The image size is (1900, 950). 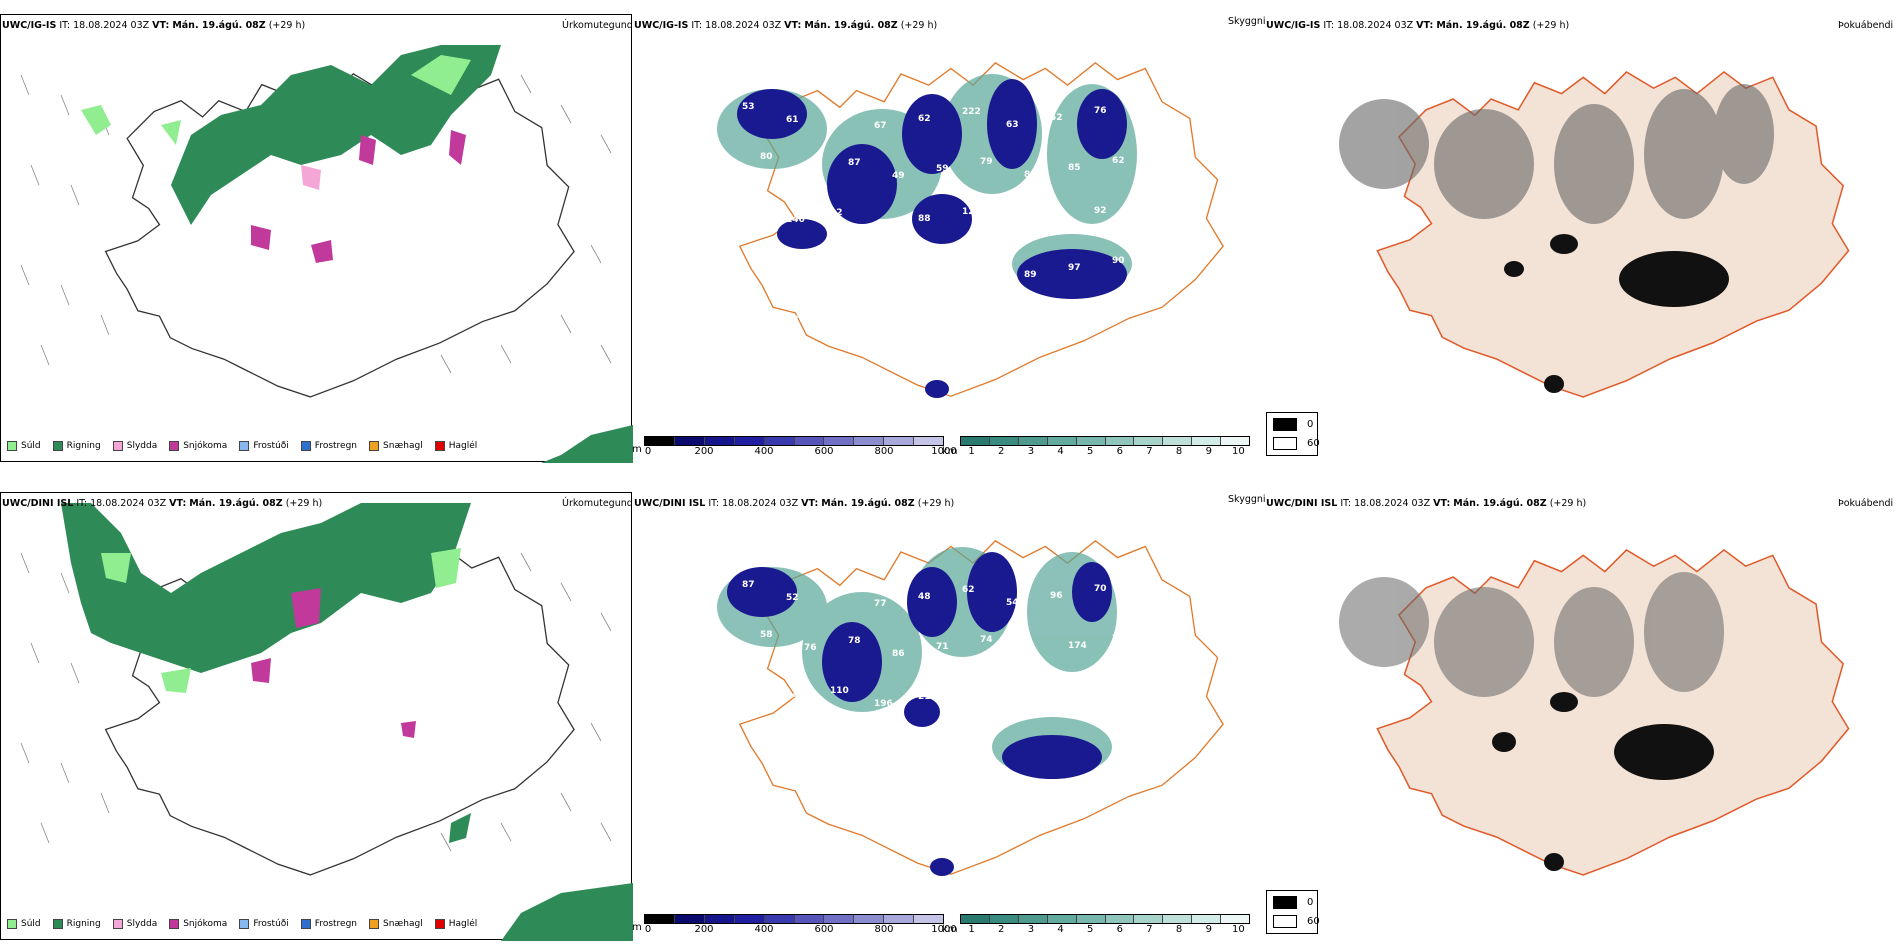 What do you see at coordinates (800, 930) in the screenshot?
I see `height-labels-1: 0 200 400 600 800 1000` at bounding box center [800, 930].